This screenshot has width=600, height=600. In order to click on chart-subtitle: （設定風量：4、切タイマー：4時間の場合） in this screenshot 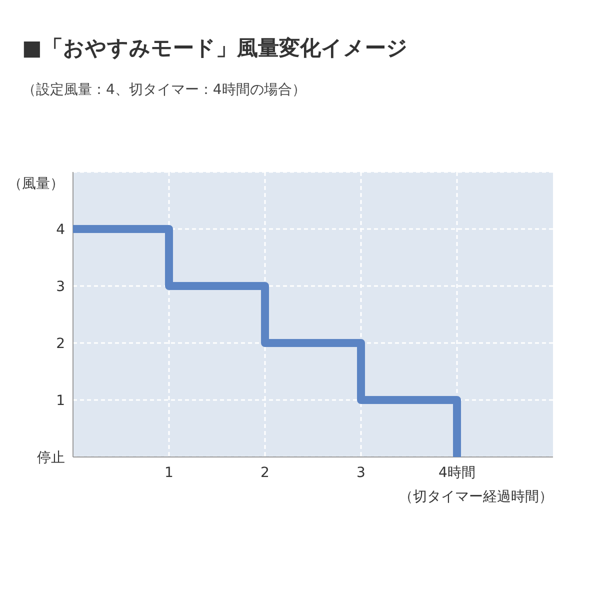, I will do `click(164, 90)`.